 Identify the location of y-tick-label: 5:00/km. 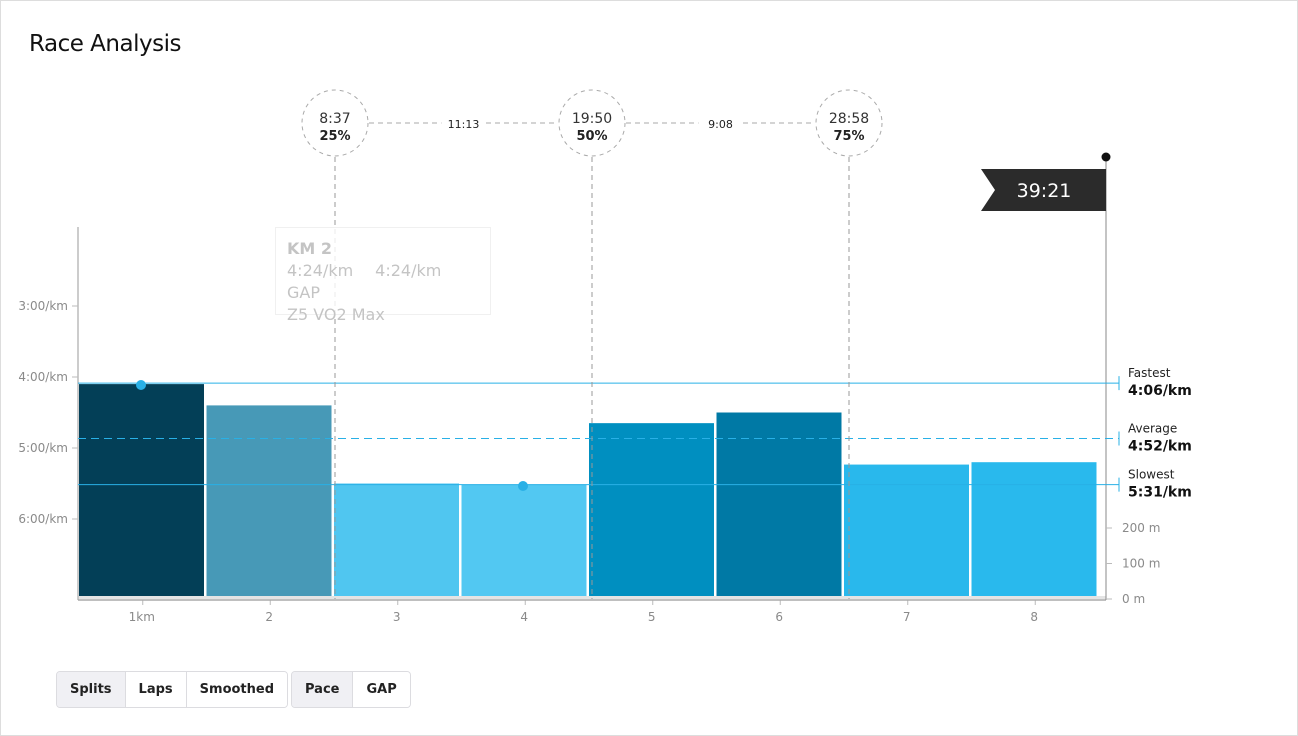
(43, 448).